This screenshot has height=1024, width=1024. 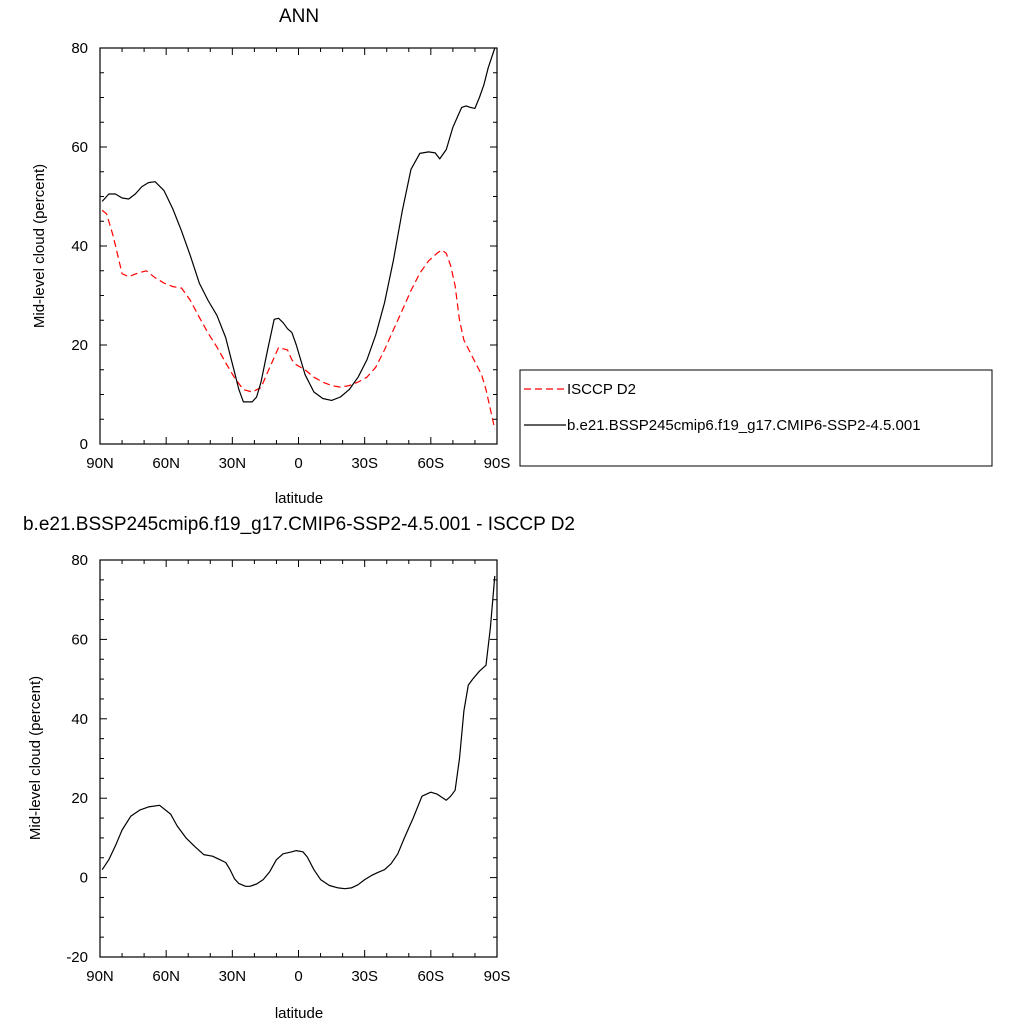 I want to click on top-xtick-label: 30N, so click(x=233, y=463).